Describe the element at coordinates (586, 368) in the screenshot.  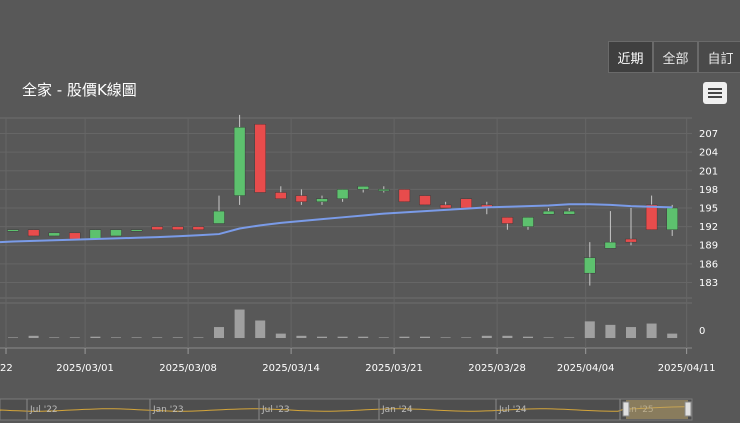
I see `x-tick-label: 2025/04/04` at that location.